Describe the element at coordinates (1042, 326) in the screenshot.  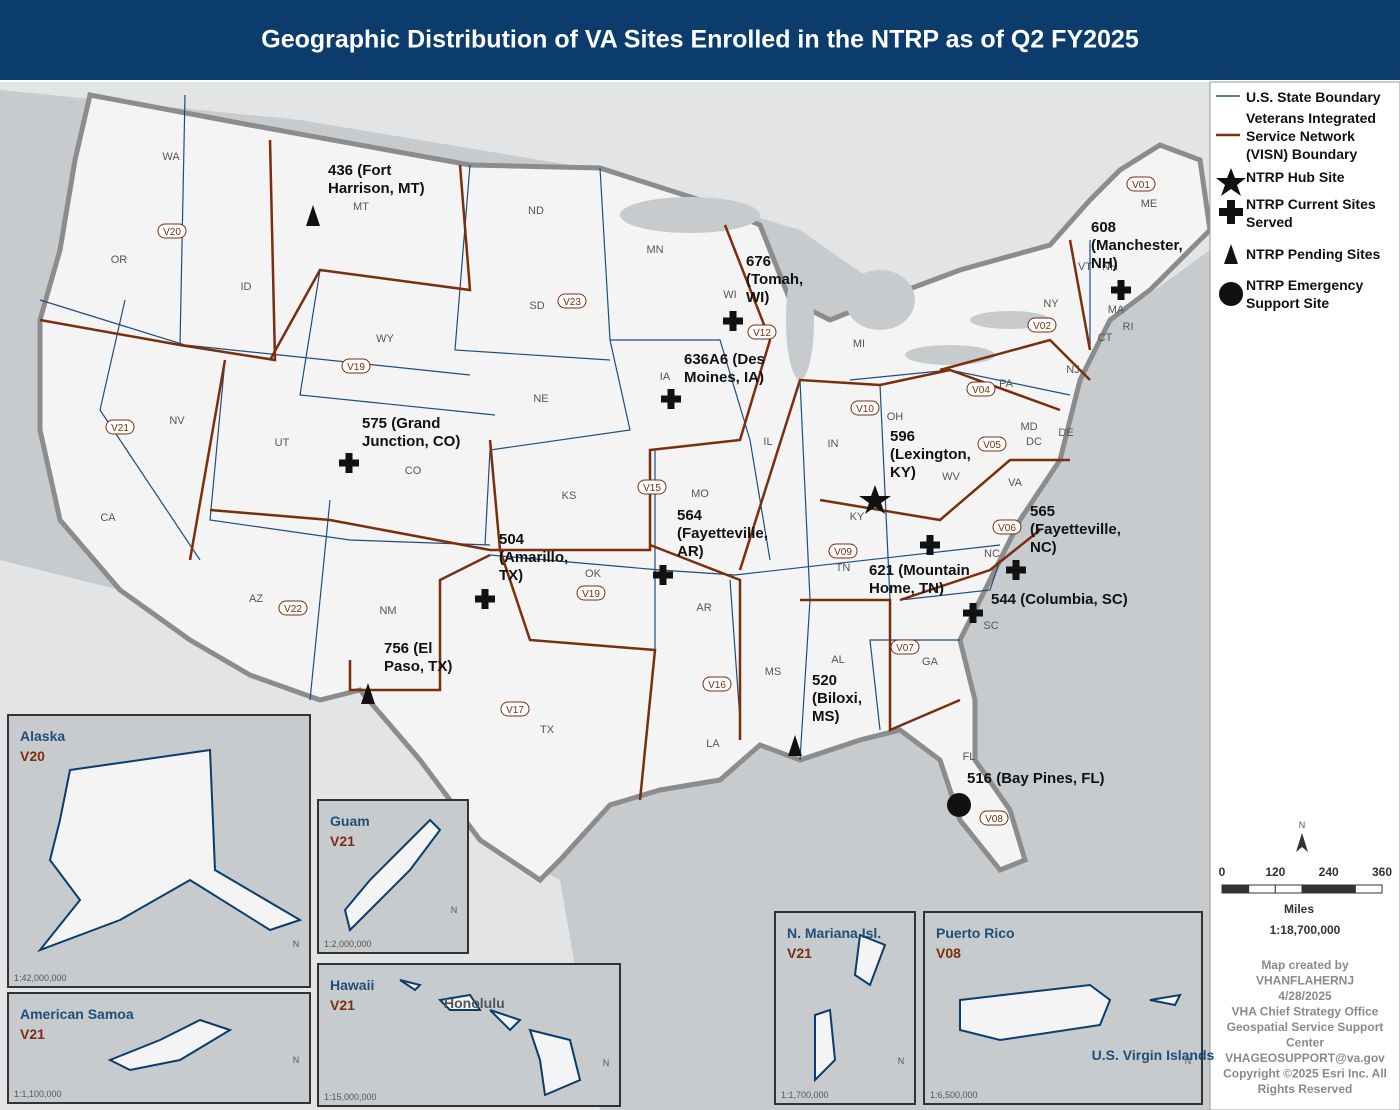
I see `visn-label: V02` at that location.